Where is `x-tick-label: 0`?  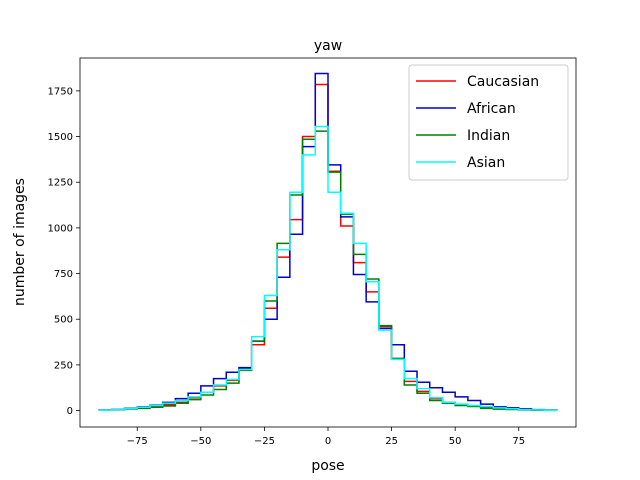 x-tick-label: 0 is located at coordinates (328, 441).